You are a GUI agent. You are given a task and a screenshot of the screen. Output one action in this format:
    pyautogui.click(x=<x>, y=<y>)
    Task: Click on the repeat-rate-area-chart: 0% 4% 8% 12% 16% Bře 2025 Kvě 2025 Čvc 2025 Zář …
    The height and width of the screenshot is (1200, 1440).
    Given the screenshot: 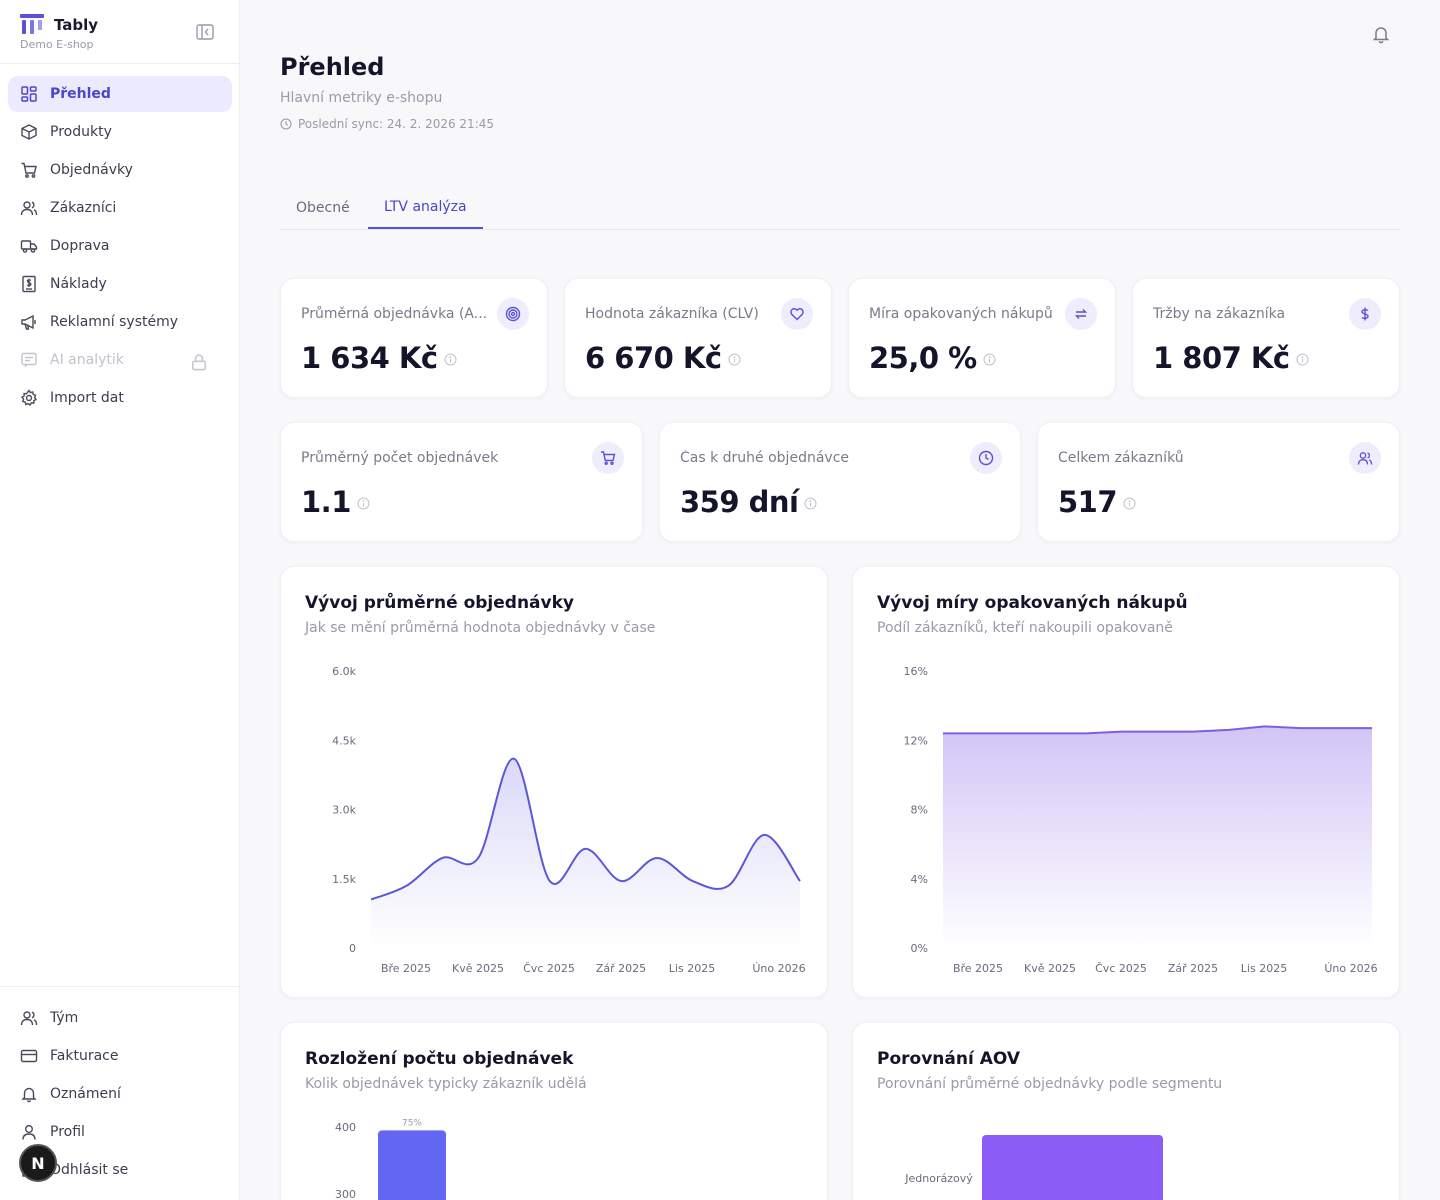 What is the action you would take?
    pyautogui.click(x=1141, y=820)
    